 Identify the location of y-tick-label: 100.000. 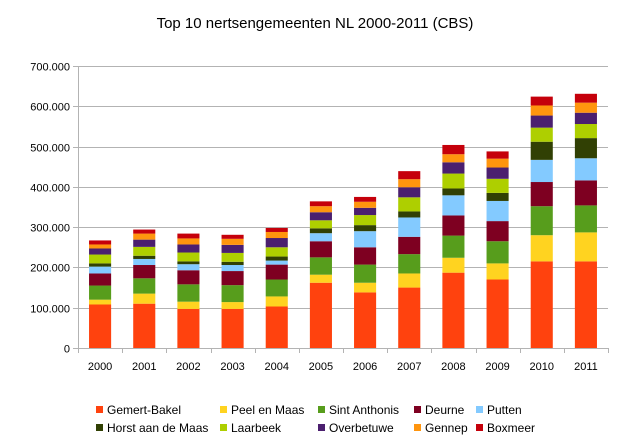
(50, 310).